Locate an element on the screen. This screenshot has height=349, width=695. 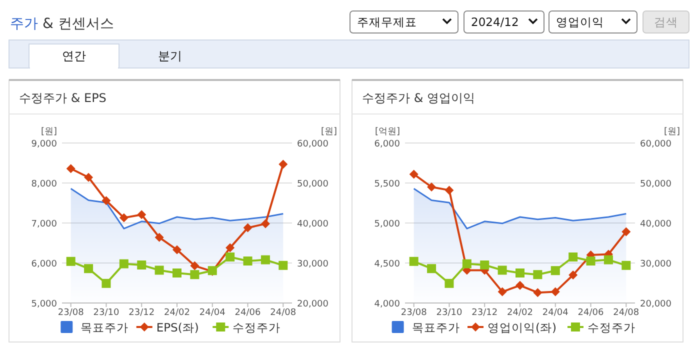
text: 주재무제표 is located at coordinates (387, 22).